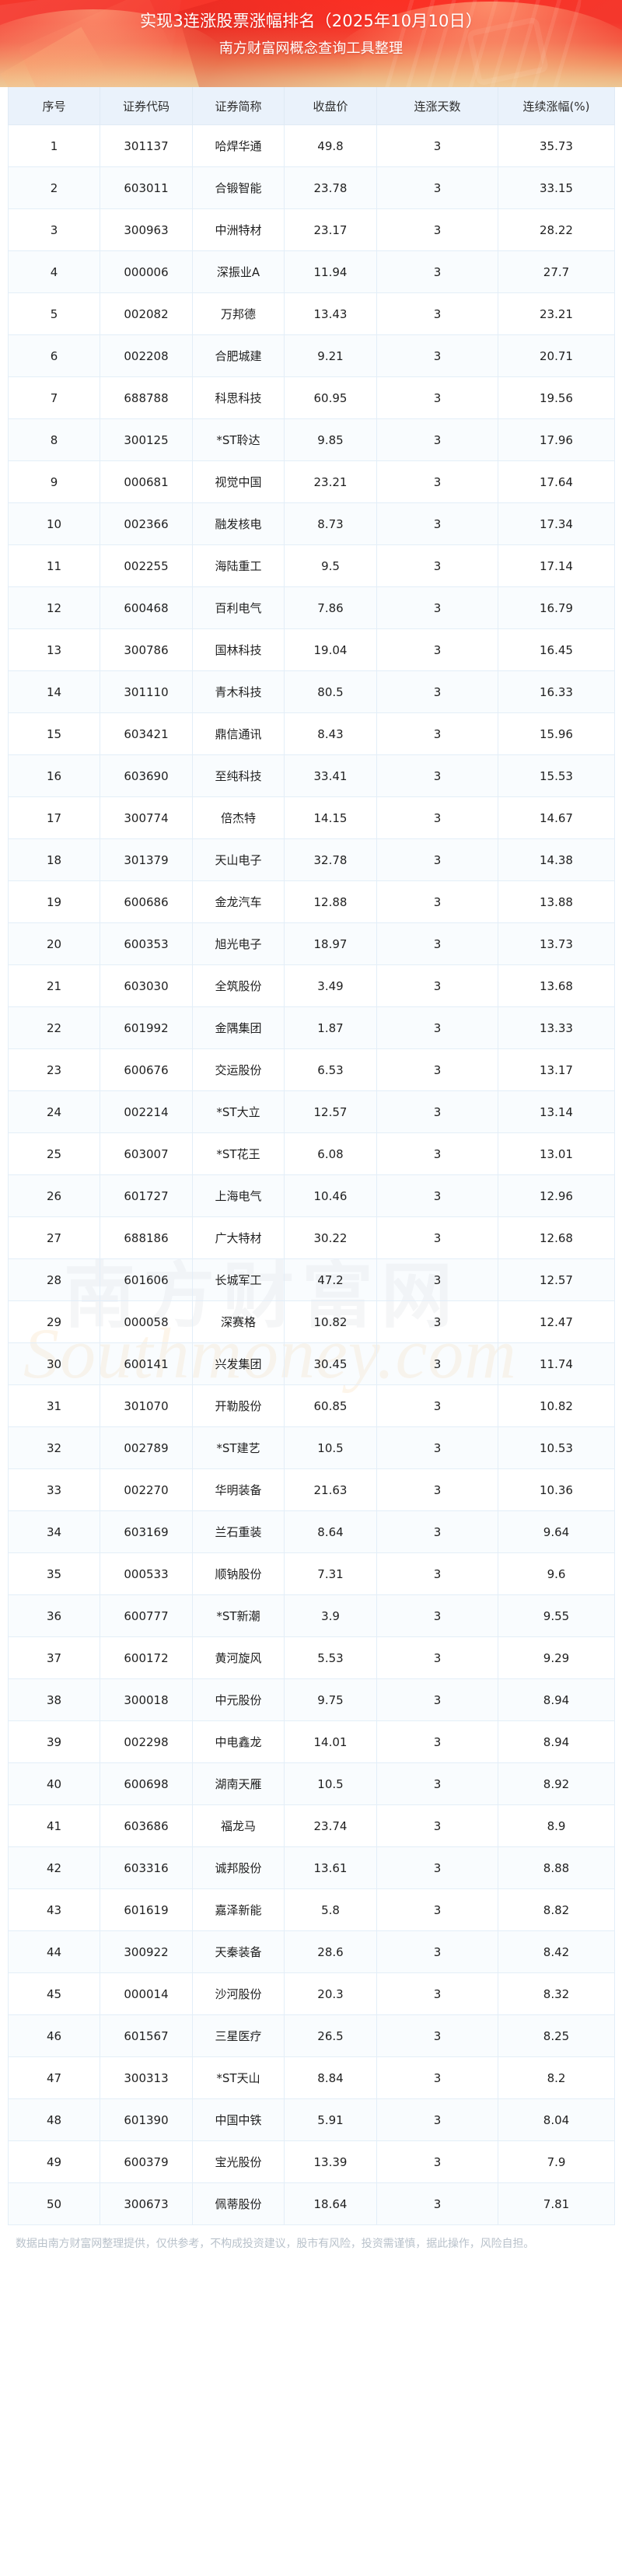 Image resolution: width=622 pixels, height=2576 pixels. What do you see at coordinates (311, 1573) in the screenshot?
I see `table-row: 35 000533 顺钠股份 7.31 3 9.6` at bounding box center [311, 1573].